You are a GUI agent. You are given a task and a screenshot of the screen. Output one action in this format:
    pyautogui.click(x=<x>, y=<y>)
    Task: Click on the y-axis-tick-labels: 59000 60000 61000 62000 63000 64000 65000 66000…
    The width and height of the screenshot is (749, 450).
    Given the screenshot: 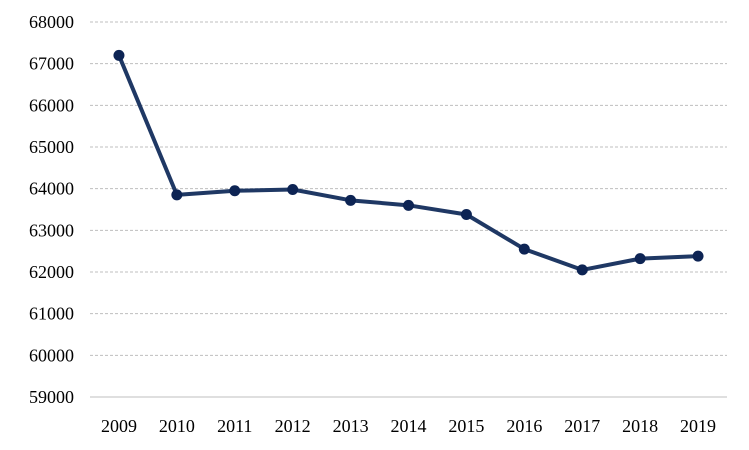 What is the action you would take?
    pyautogui.click(x=51, y=209)
    